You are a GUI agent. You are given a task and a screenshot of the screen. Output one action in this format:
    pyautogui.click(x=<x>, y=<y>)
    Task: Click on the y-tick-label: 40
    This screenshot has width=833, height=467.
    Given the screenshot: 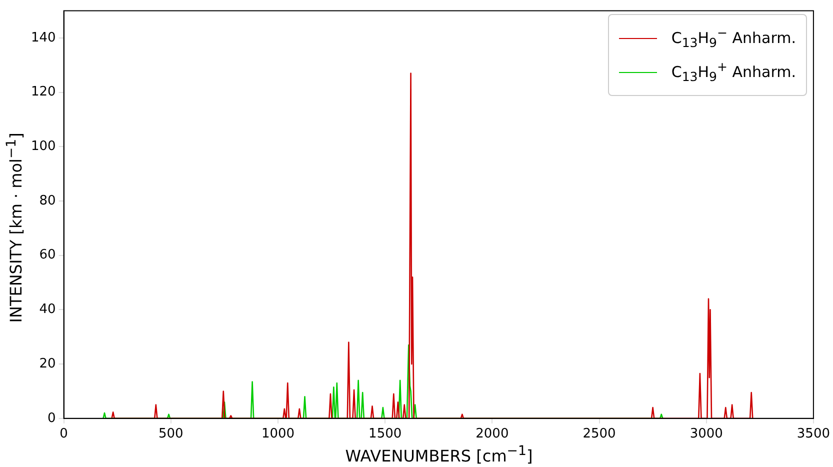 What is the action you would take?
    pyautogui.click(x=47, y=310)
    